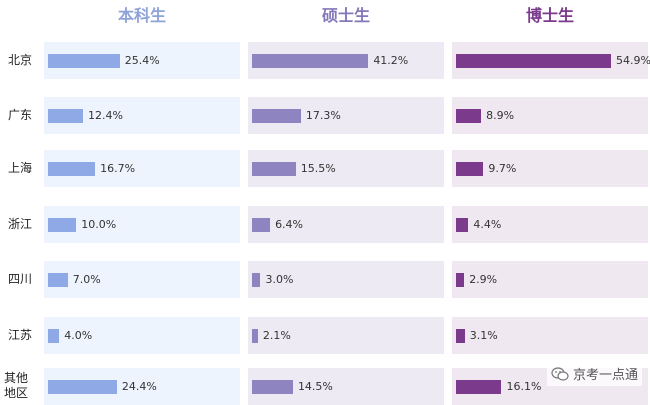 The image size is (650, 405). I want to click on series-header: 博士生, so click(549, 15).